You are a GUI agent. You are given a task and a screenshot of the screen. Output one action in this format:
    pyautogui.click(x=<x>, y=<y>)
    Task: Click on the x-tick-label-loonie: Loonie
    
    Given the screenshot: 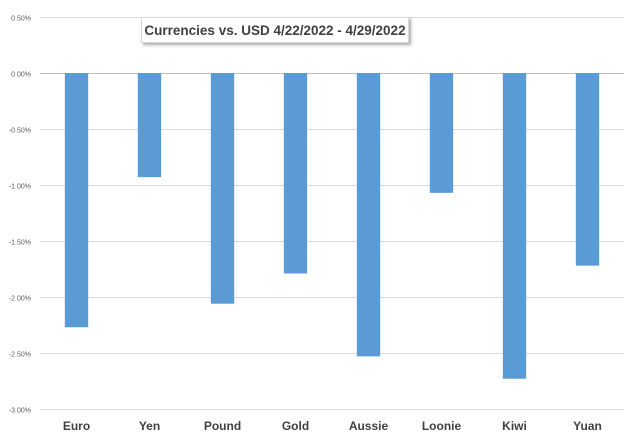 What is the action you would take?
    pyautogui.click(x=442, y=426)
    